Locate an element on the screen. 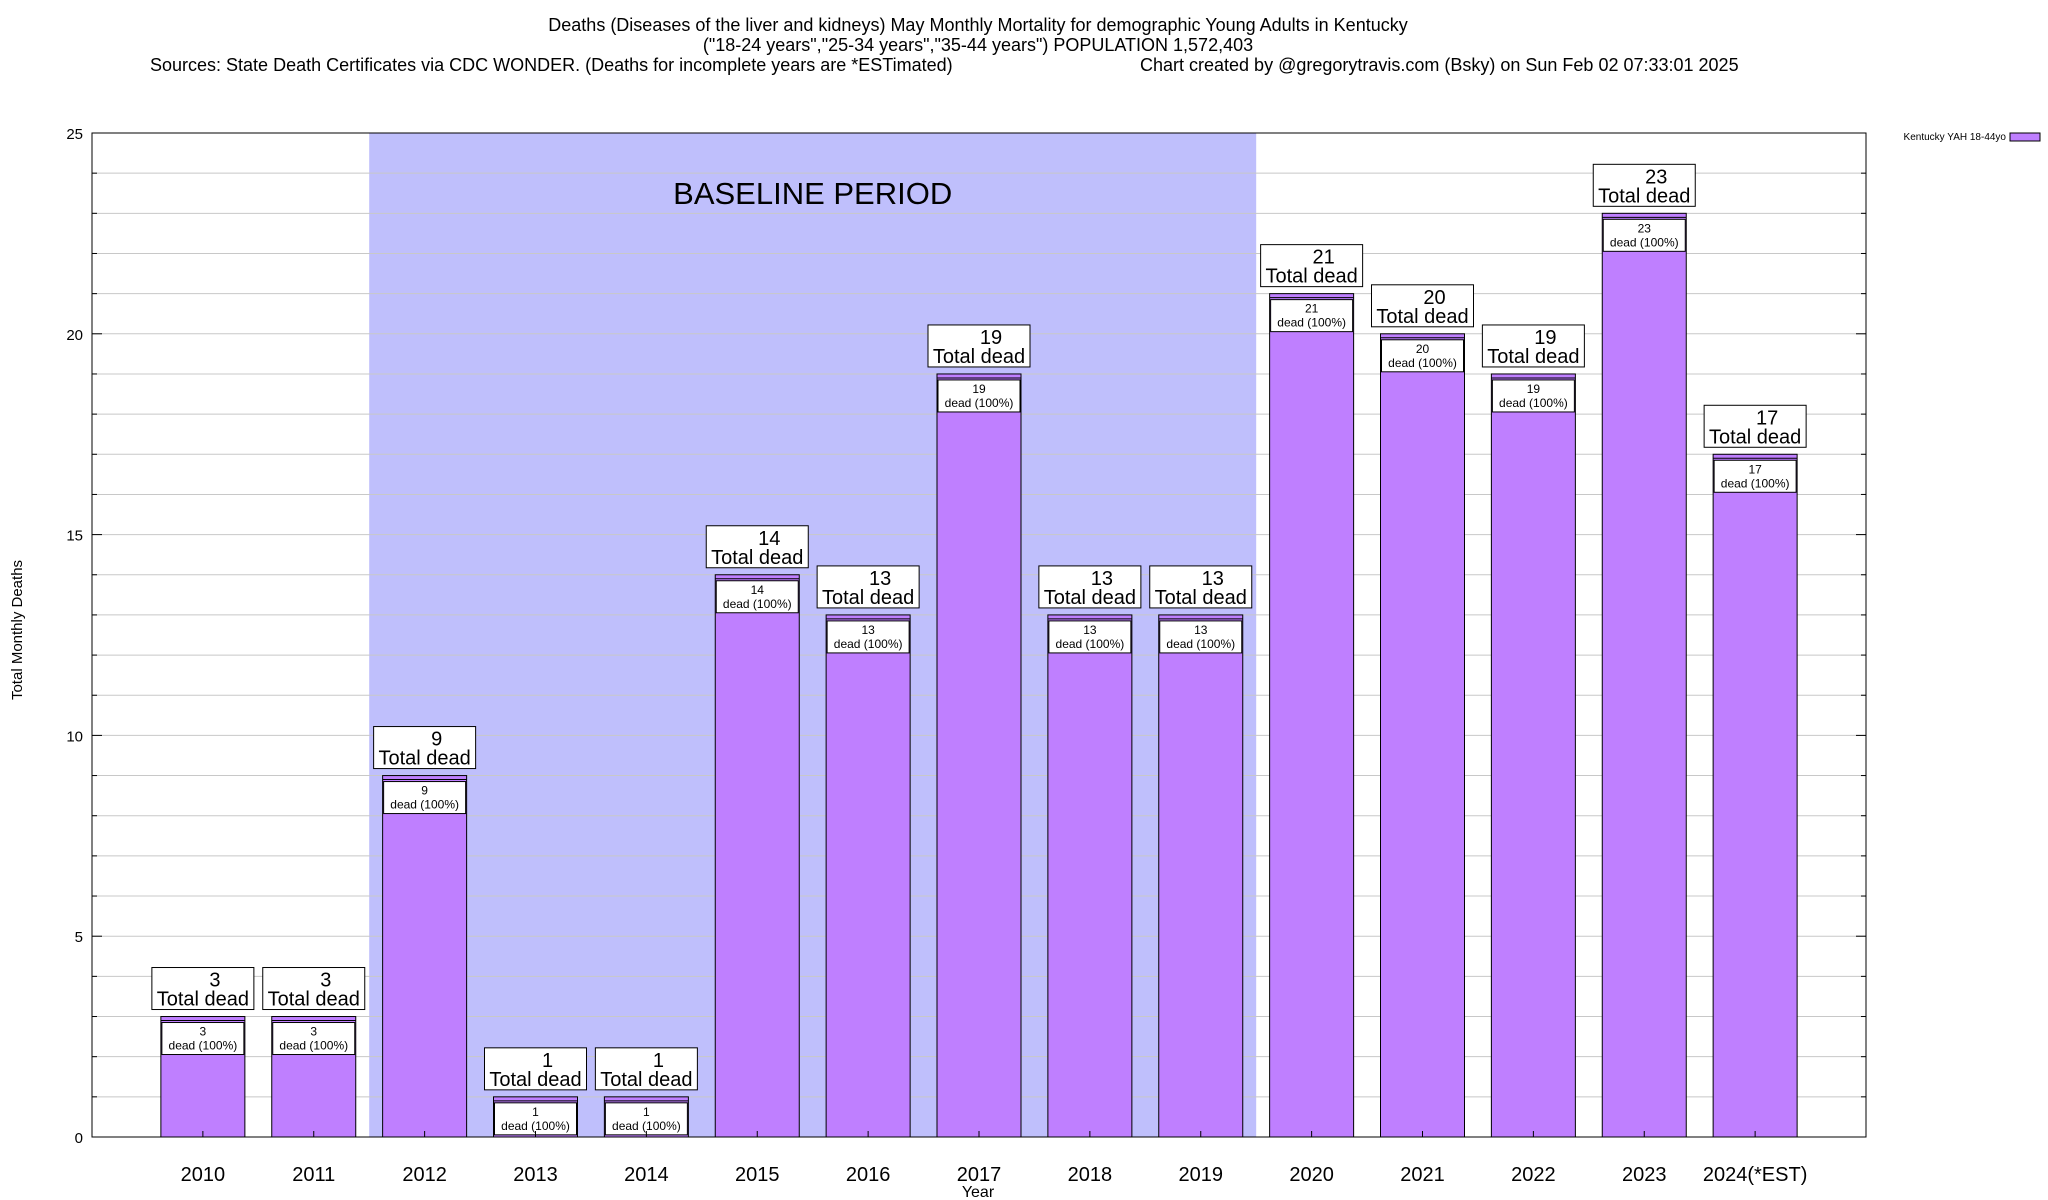  inner-label-value: 19 is located at coordinates (979, 389).